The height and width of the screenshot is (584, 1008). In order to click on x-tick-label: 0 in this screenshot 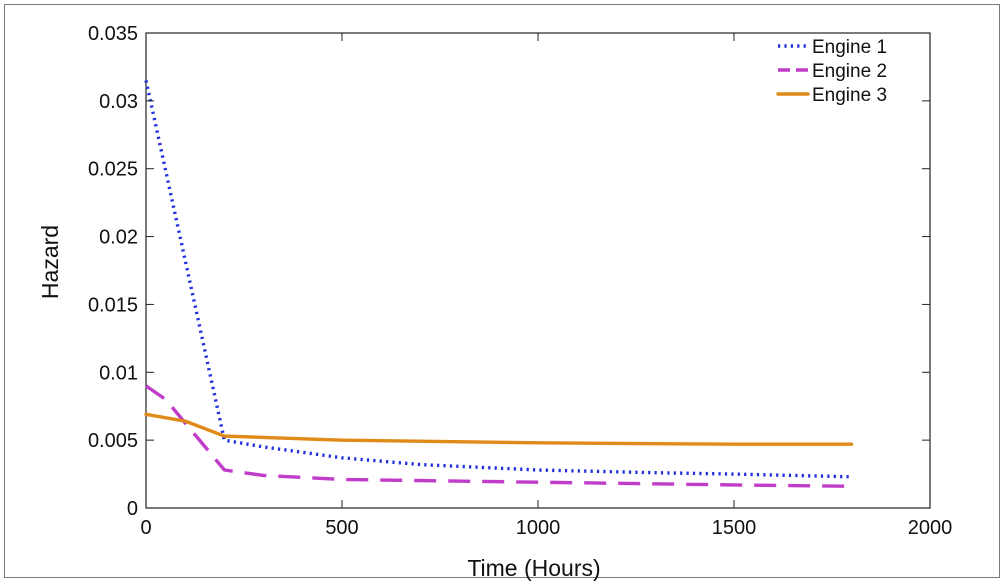, I will do `click(145, 528)`.